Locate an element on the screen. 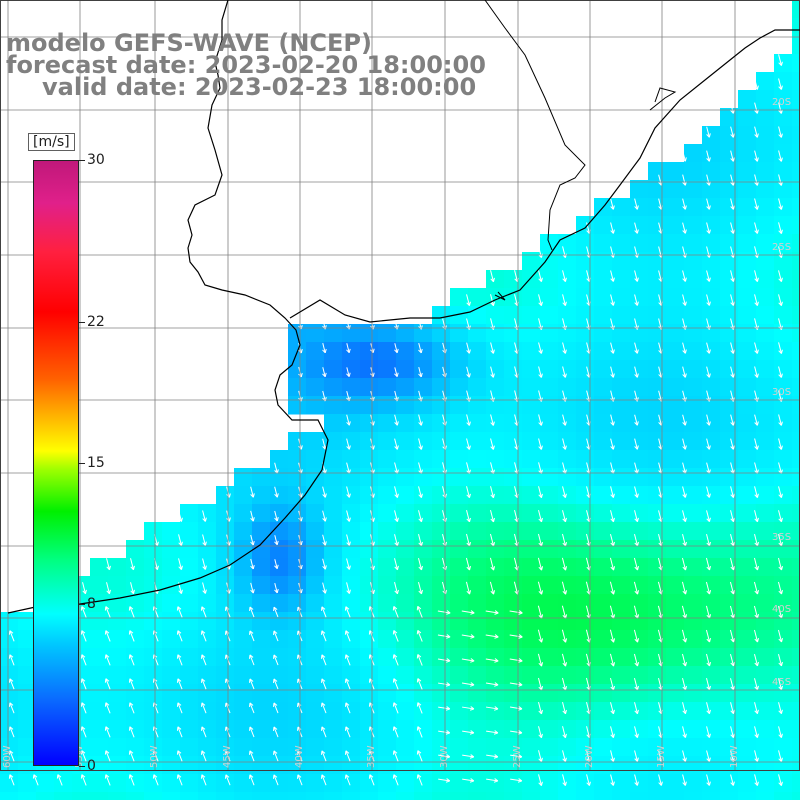 This screenshot has height=800, width=800. colorbar-tick-label: 8 is located at coordinates (91, 604).